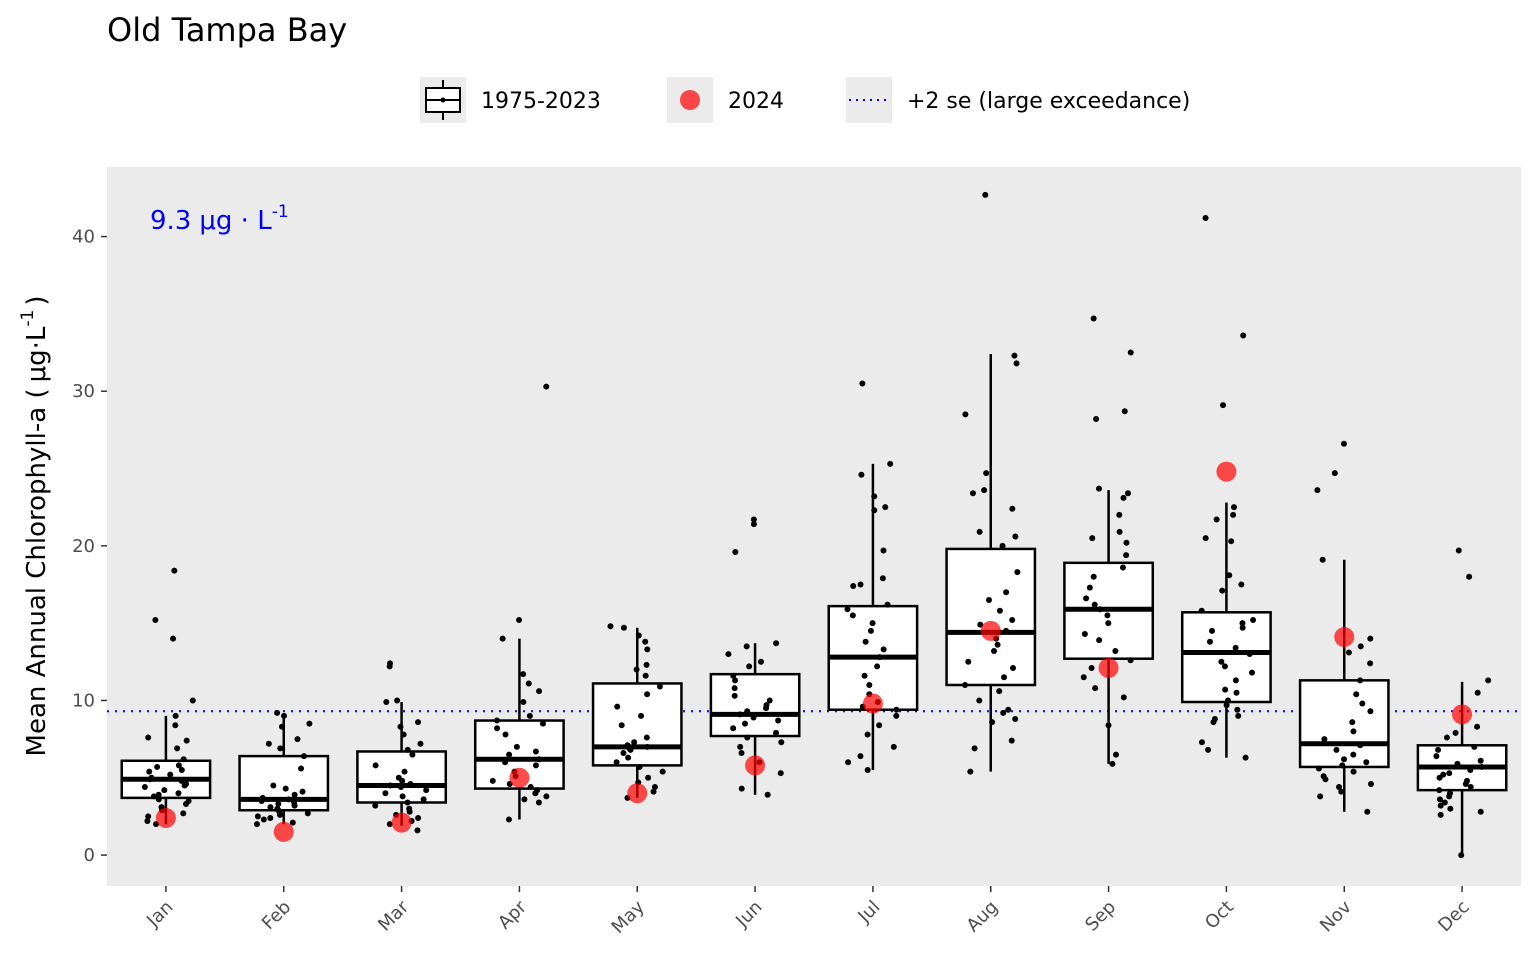  I want to click on x-tick-label: May, so click(628, 916).